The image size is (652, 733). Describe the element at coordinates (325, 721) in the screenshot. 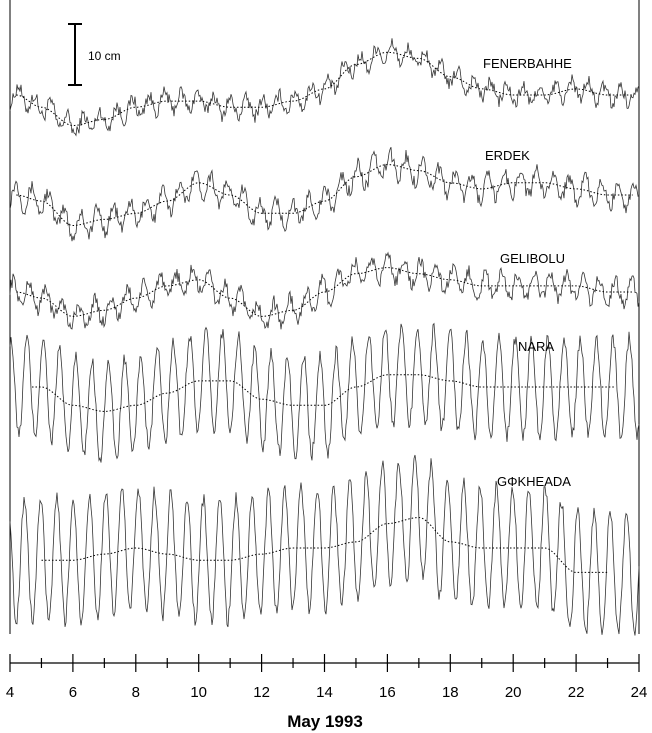

I see `x-axis-title: May 1993` at that location.